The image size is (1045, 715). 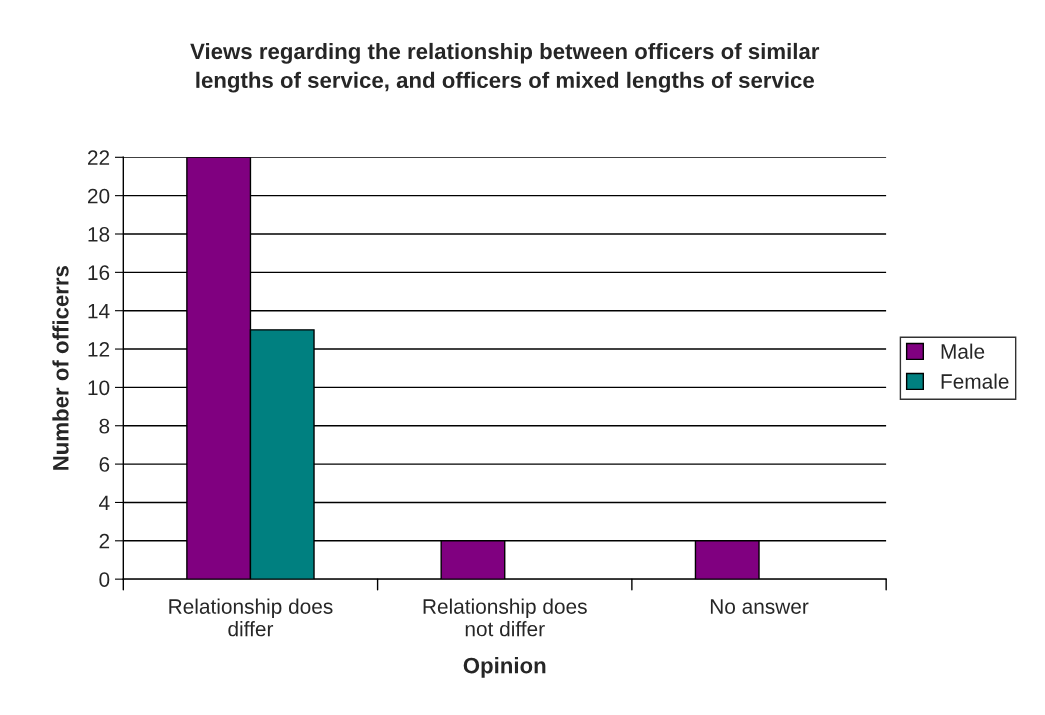 What do you see at coordinates (975, 381) in the screenshot?
I see `legend-label: Female` at bounding box center [975, 381].